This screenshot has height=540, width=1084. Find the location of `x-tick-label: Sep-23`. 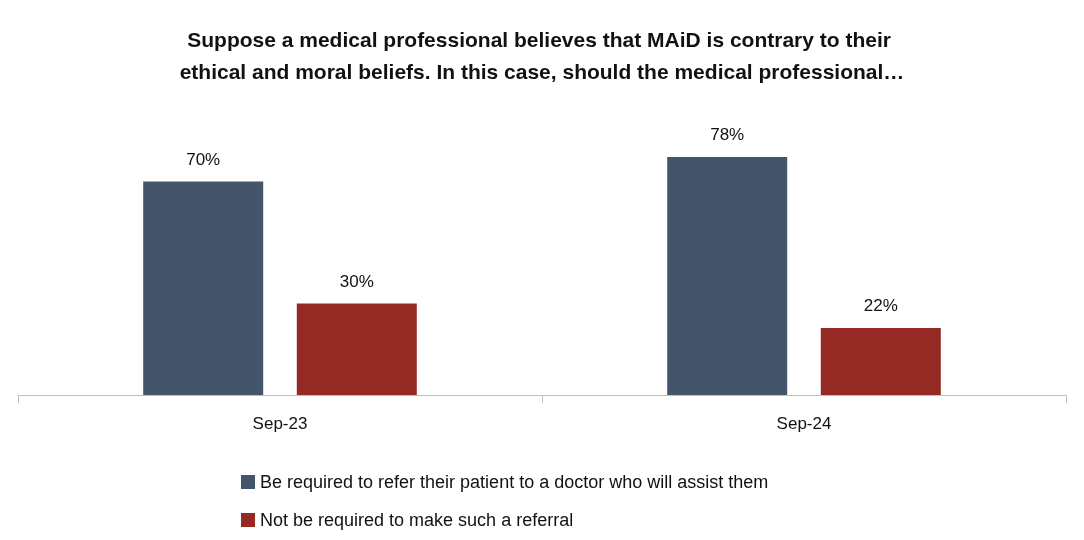

x-tick-label: Sep-23 is located at coordinates (280, 423).